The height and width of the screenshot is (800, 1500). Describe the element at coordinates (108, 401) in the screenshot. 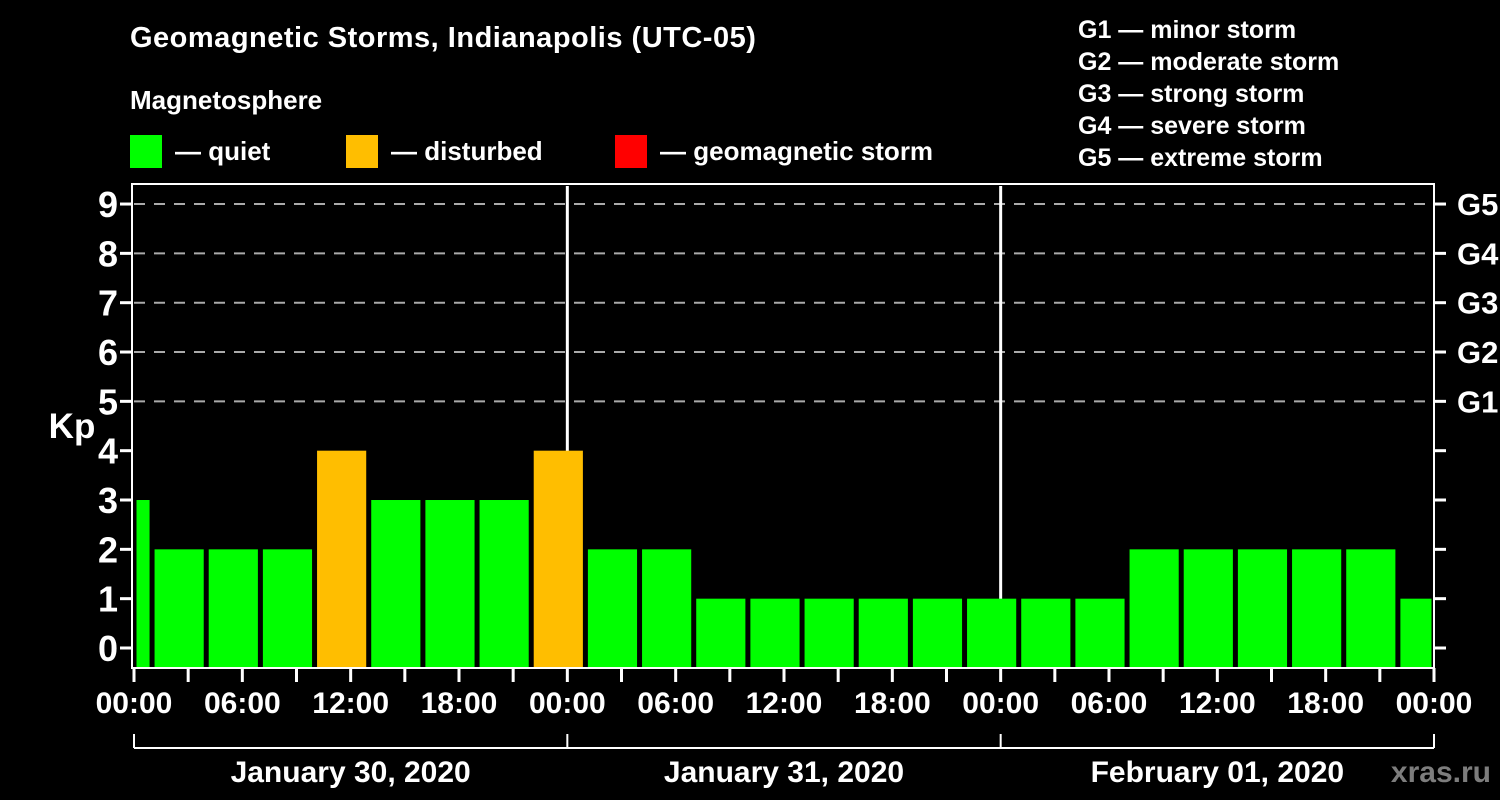

I see `y-tick-label: 5` at that location.